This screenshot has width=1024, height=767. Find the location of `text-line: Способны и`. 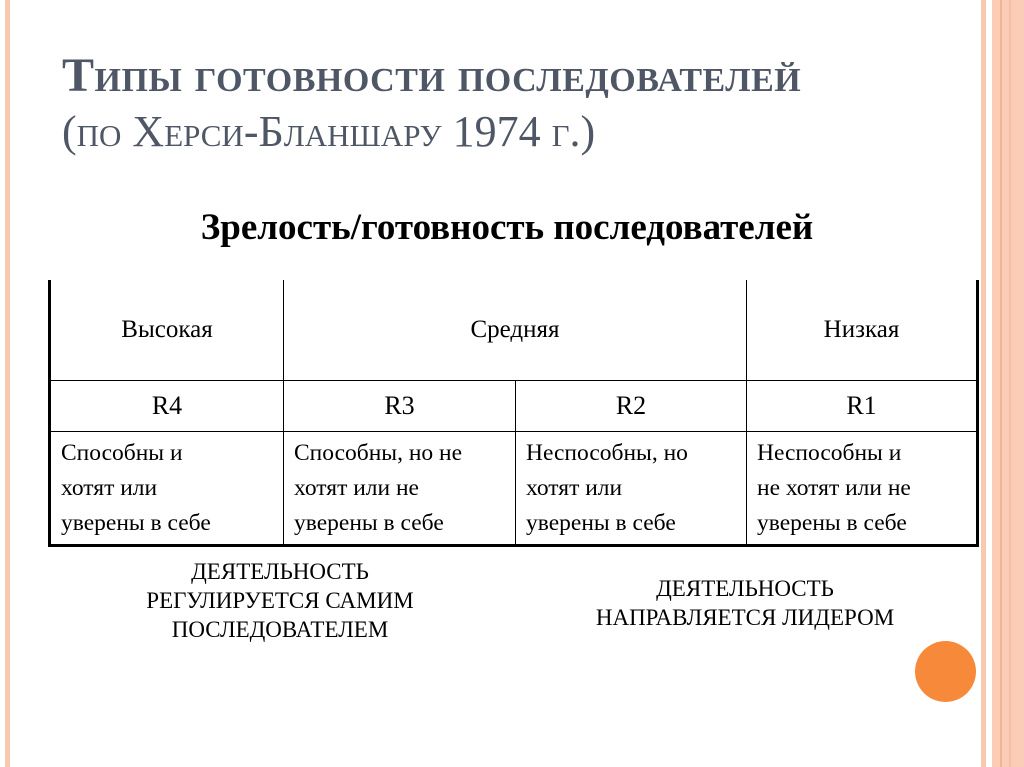

text-line: Способны и is located at coordinates (122, 452).